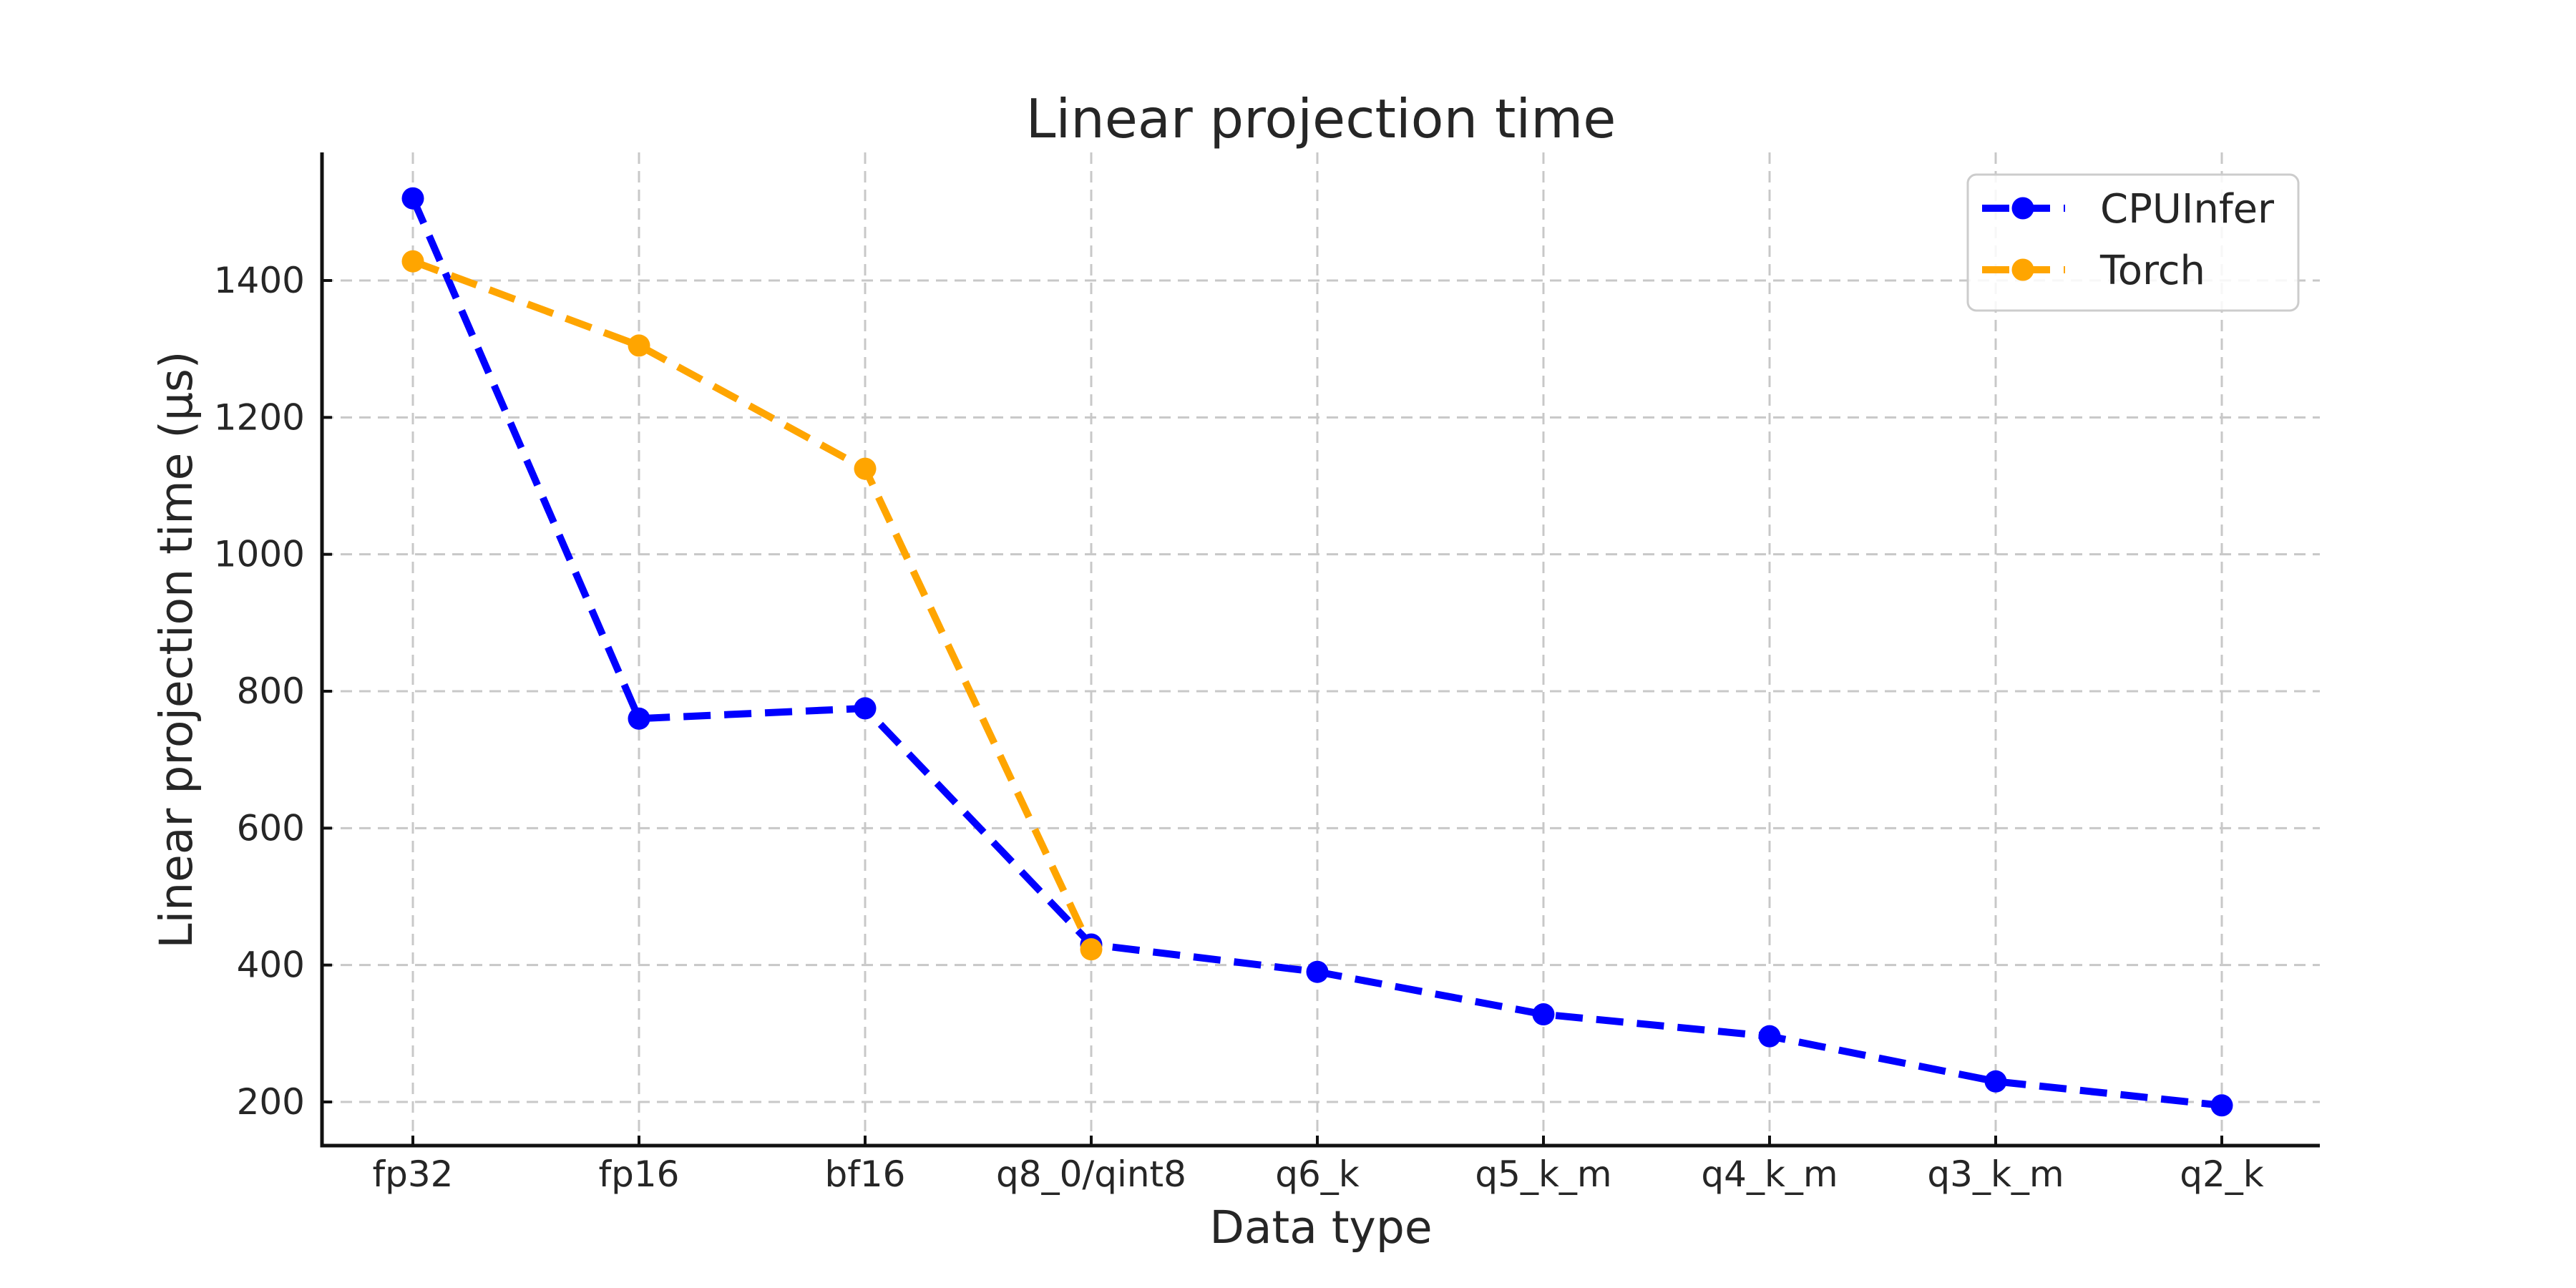  Describe the element at coordinates (639, 1174) in the screenshot. I see `x-tick-label: fp16` at that location.